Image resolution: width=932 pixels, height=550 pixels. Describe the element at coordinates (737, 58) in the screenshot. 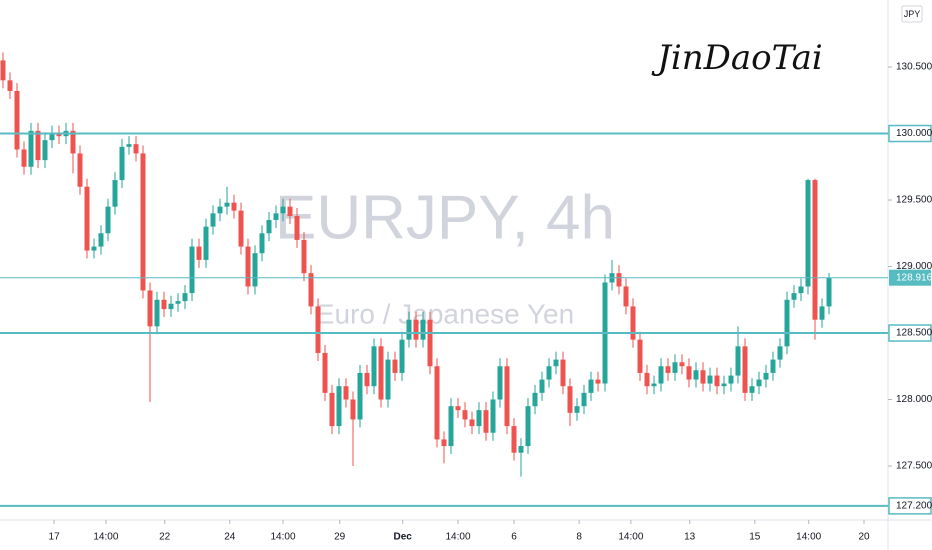

I see `signature: JinDaoTai` at that location.